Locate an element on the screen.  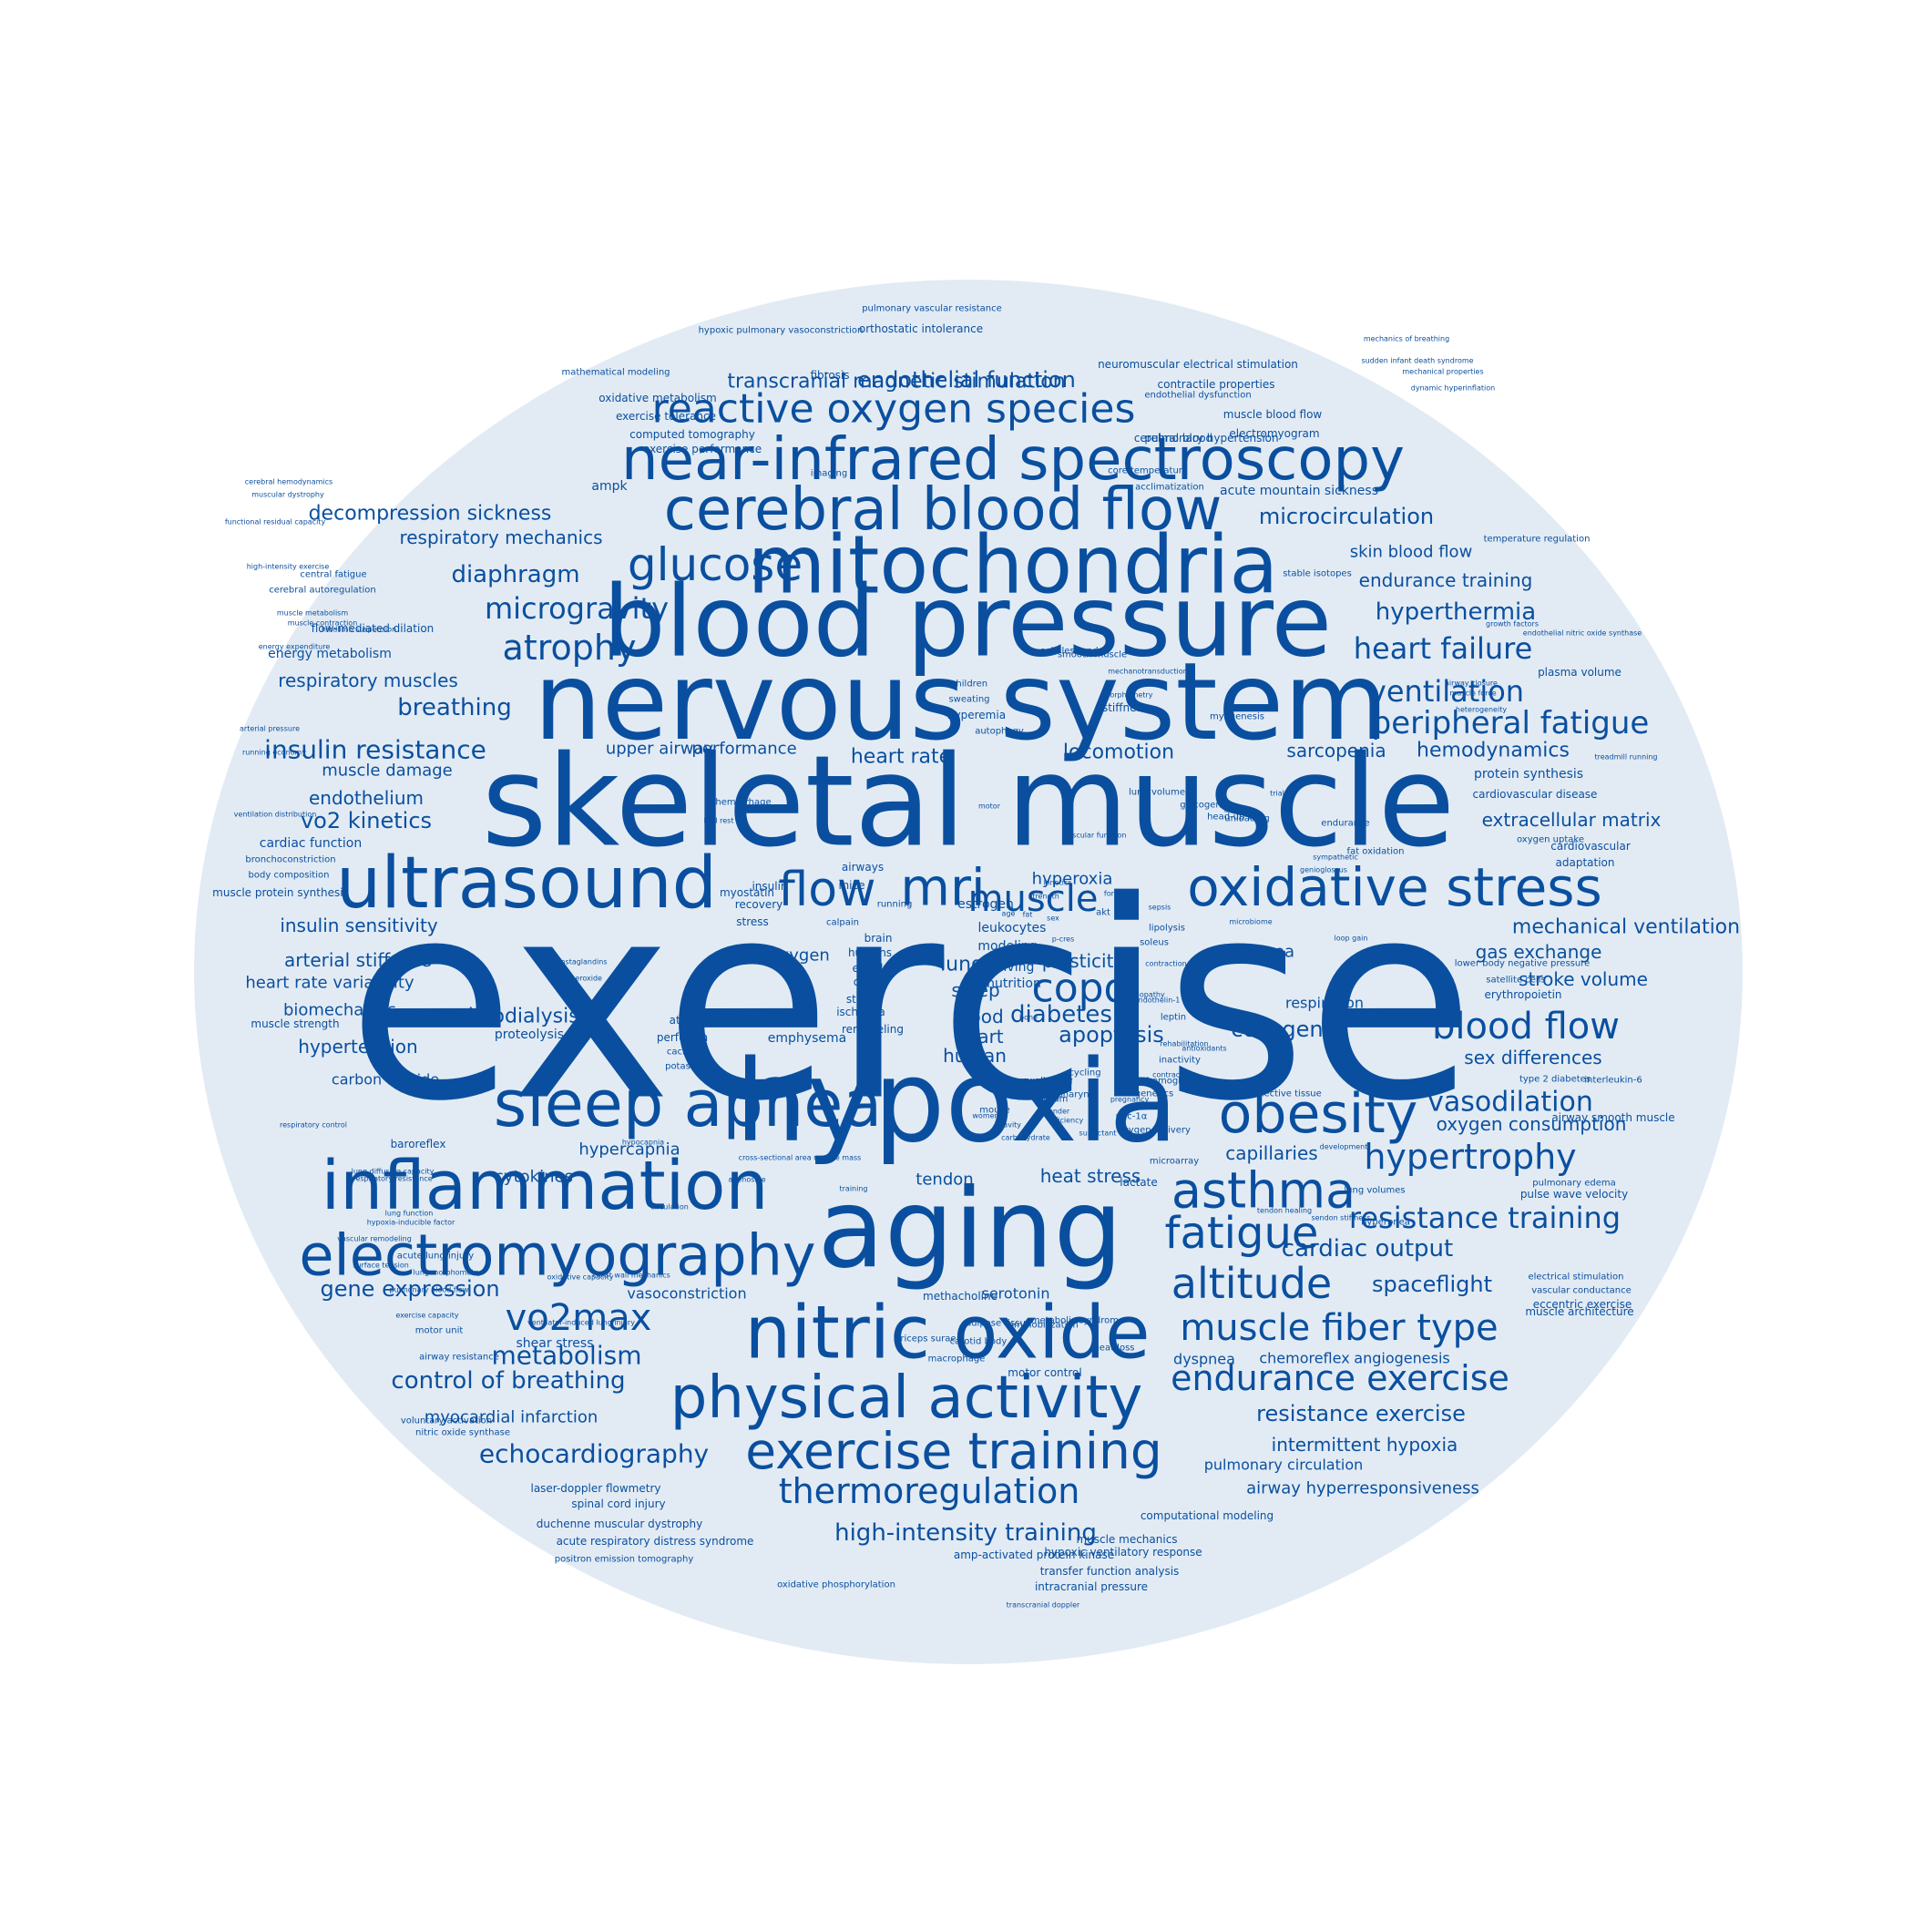
cloud-word: diaphragm is located at coordinates (515, 574).